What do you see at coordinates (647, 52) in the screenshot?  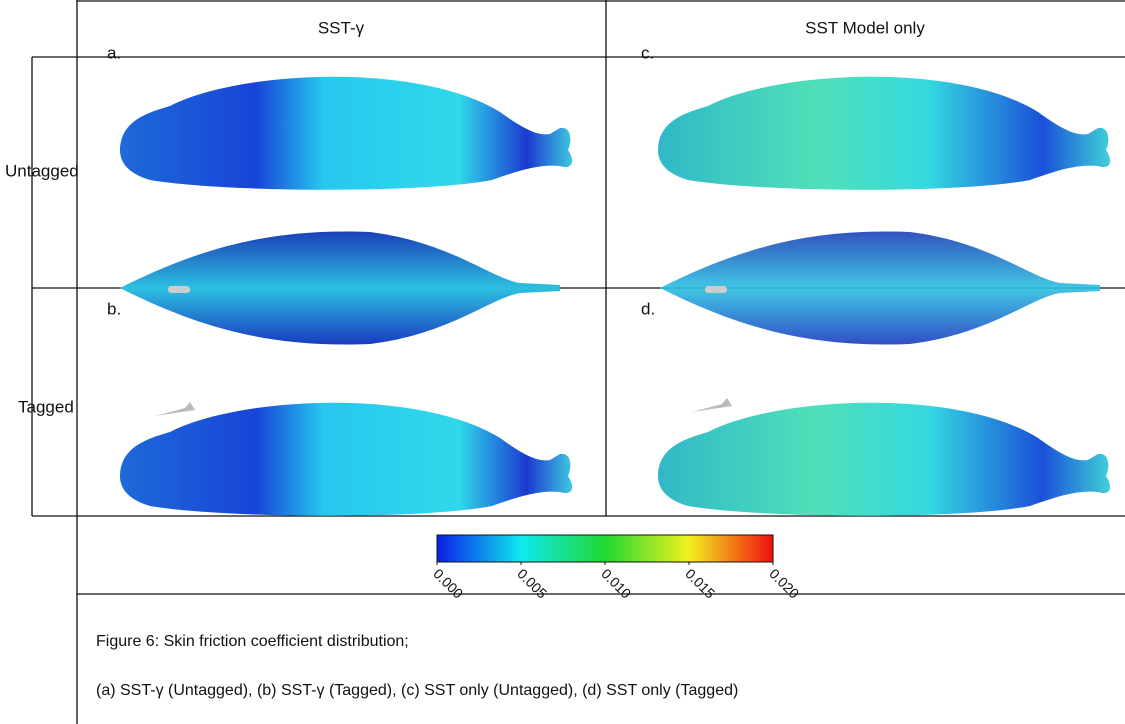 I see `panel-label: c.` at bounding box center [647, 52].